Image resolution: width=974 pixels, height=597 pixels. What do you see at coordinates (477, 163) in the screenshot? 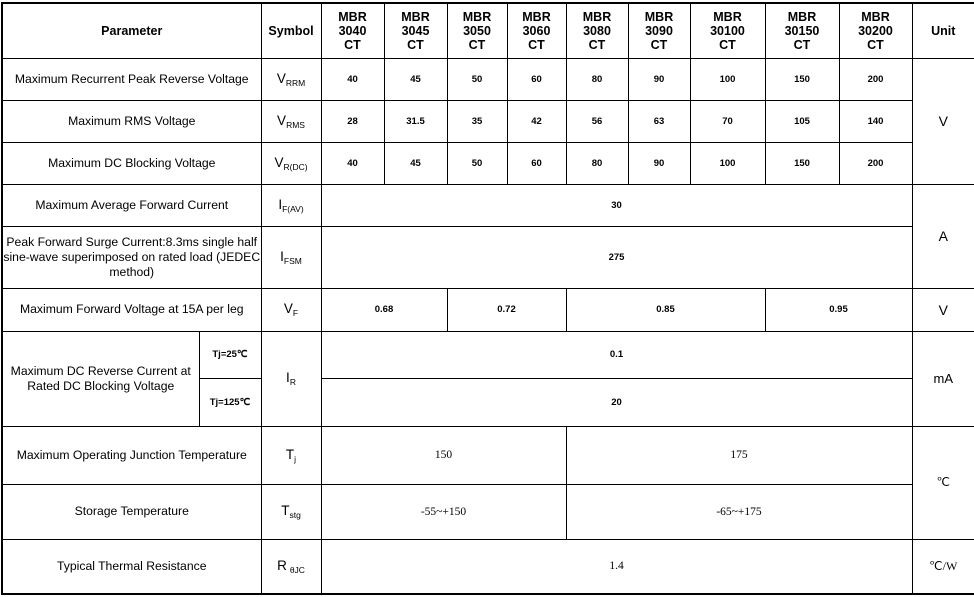
I see `vrdc-value-cell: 50` at bounding box center [477, 163].